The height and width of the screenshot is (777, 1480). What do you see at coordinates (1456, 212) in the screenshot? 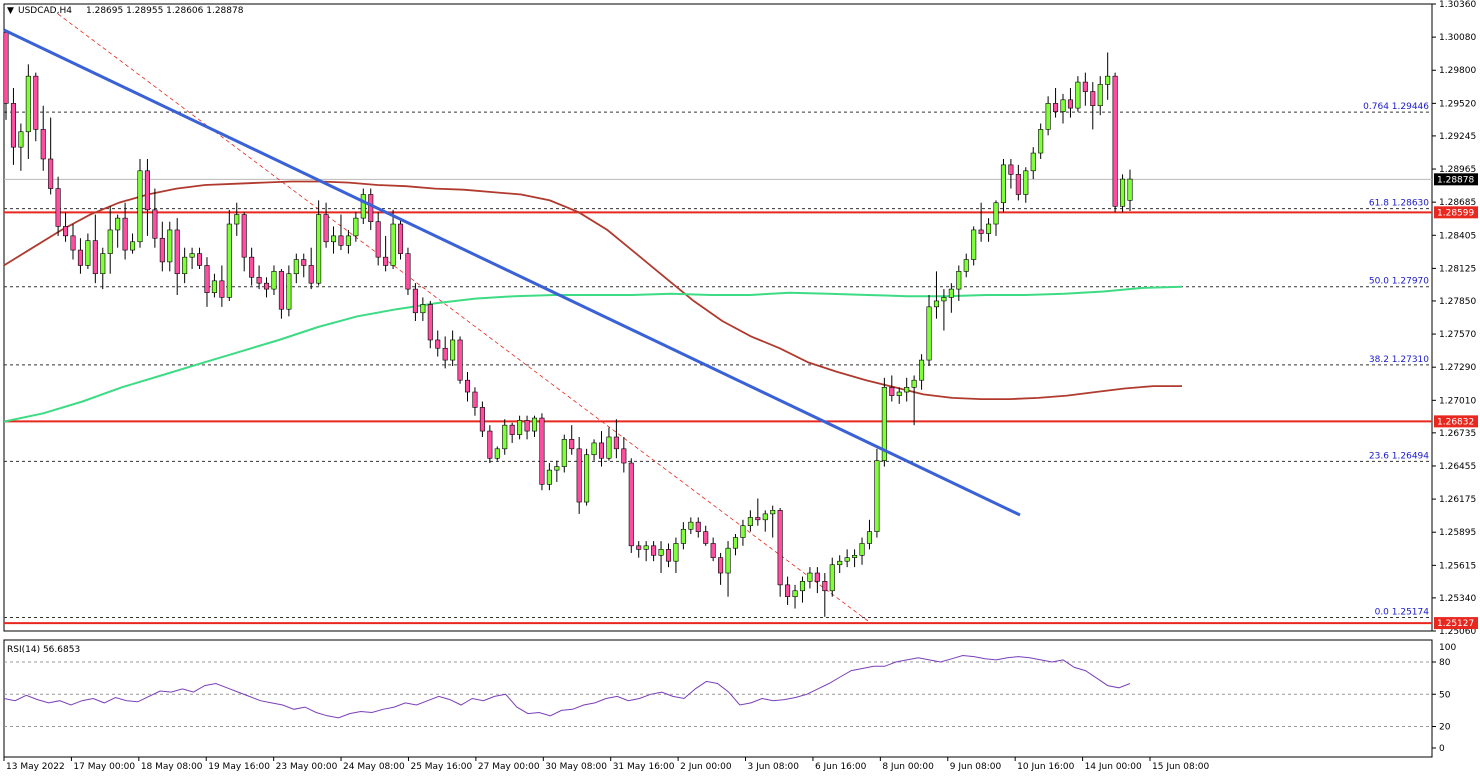
I see `level-price-tag-bg` at bounding box center [1456, 212].